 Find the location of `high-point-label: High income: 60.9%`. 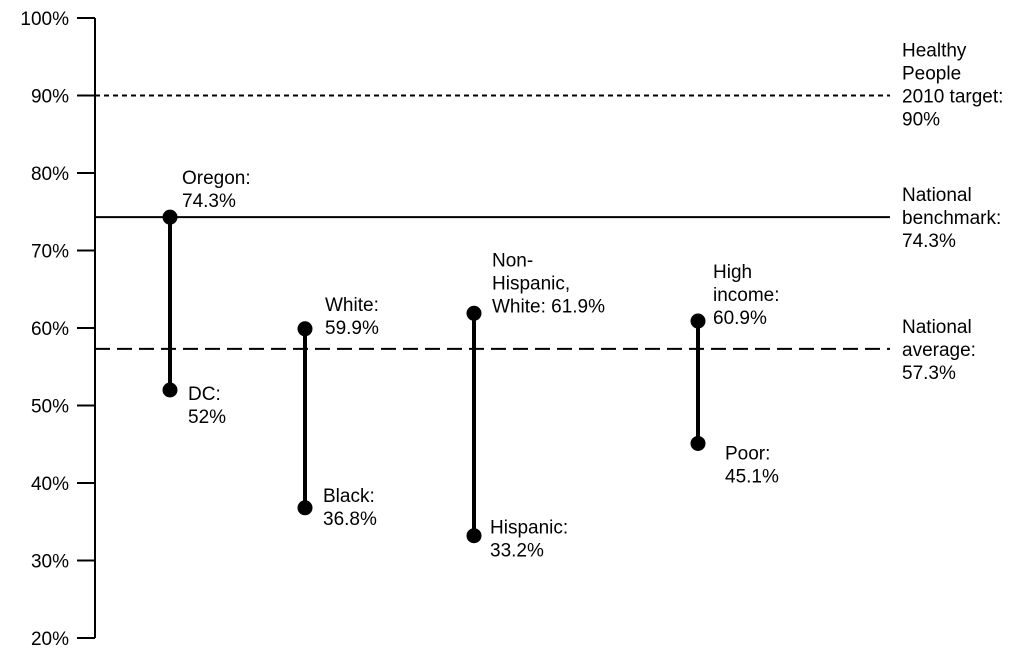

high-point-label: High income: 60.9% is located at coordinates (746, 295).